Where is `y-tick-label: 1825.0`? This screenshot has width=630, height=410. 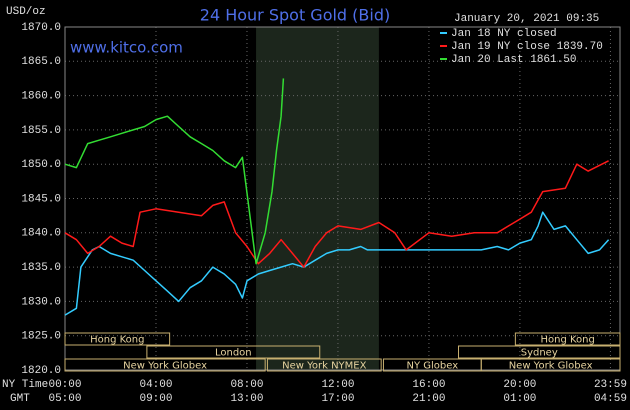
y-tick-label: 1825.0 is located at coordinates (41, 337).